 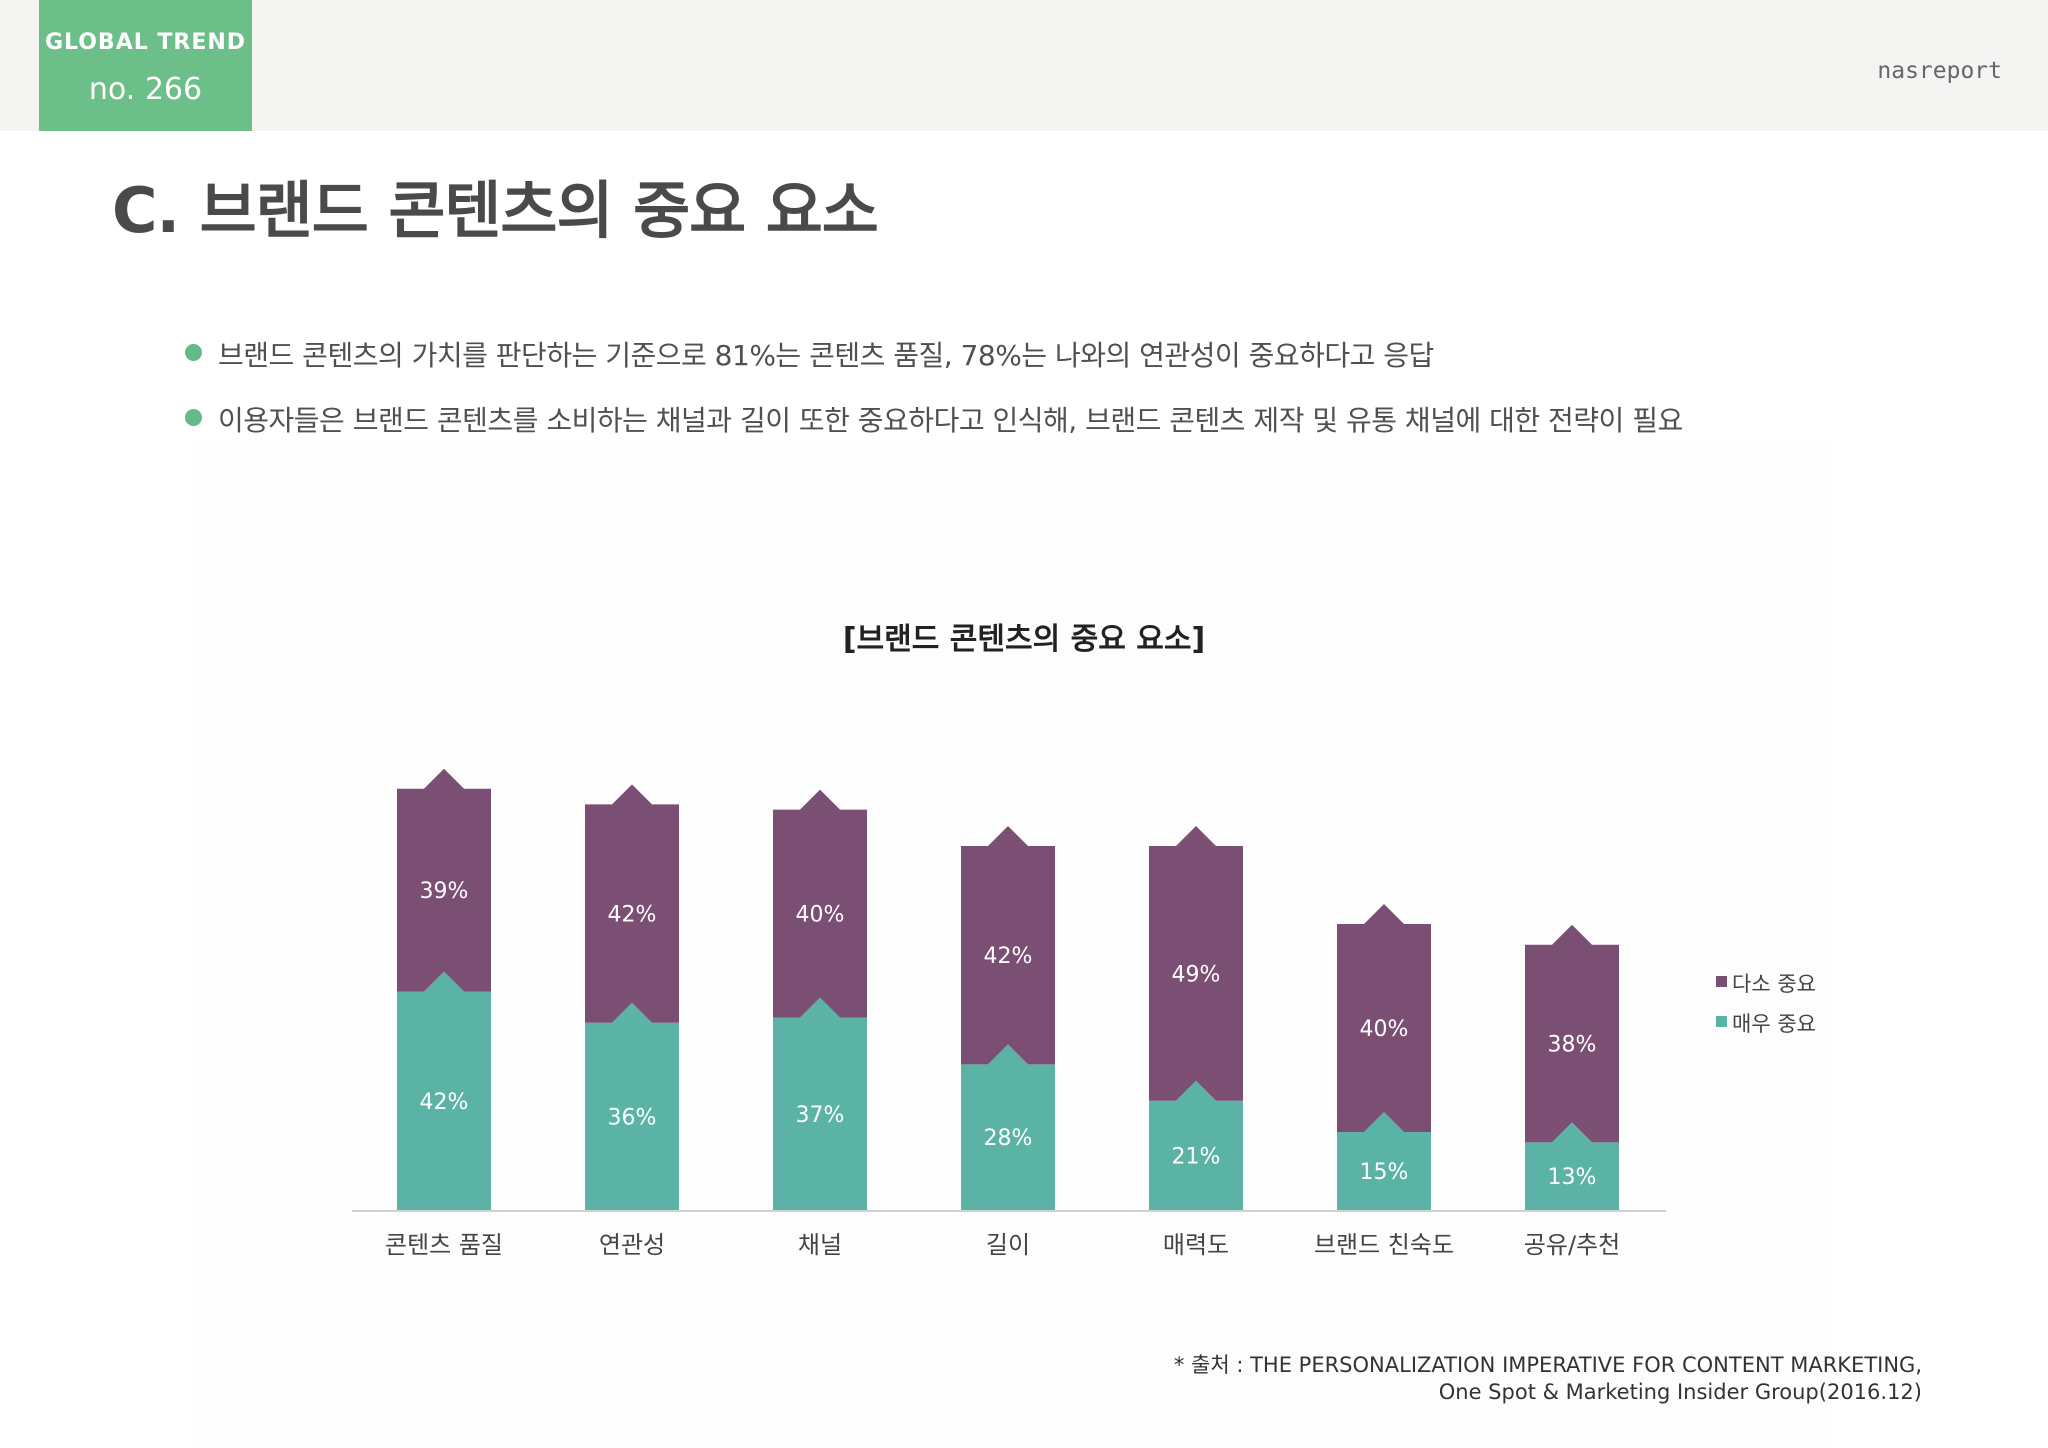 I want to click on brand-name: nasreport, so click(x=1939, y=71).